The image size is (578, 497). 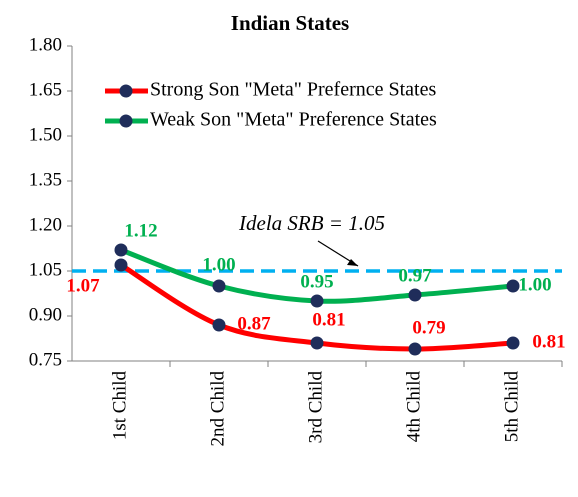 I want to click on x-tick-label: 2nd Child, so click(x=217, y=409).